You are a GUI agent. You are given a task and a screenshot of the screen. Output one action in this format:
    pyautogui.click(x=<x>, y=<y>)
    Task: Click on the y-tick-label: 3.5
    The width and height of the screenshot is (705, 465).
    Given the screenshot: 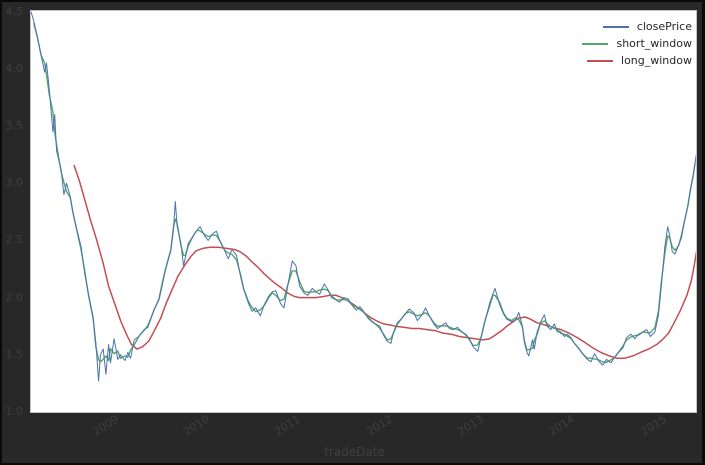 What is the action you would take?
    pyautogui.click(x=14, y=125)
    